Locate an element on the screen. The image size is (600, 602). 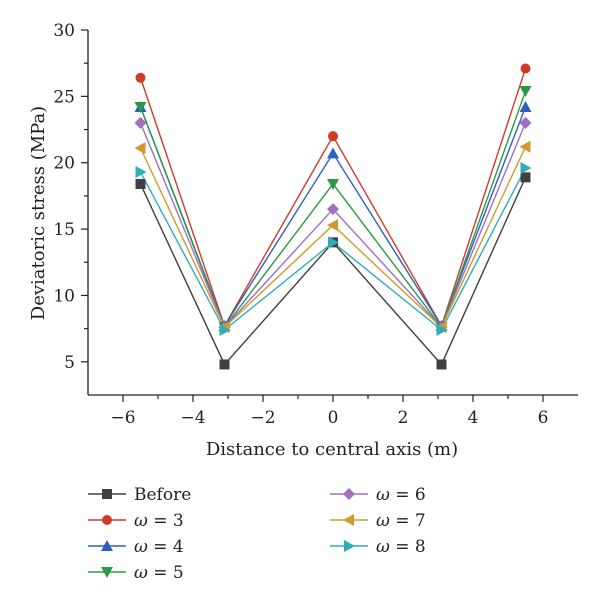
legend-item: ω = 5 is located at coordinates (136, 573).